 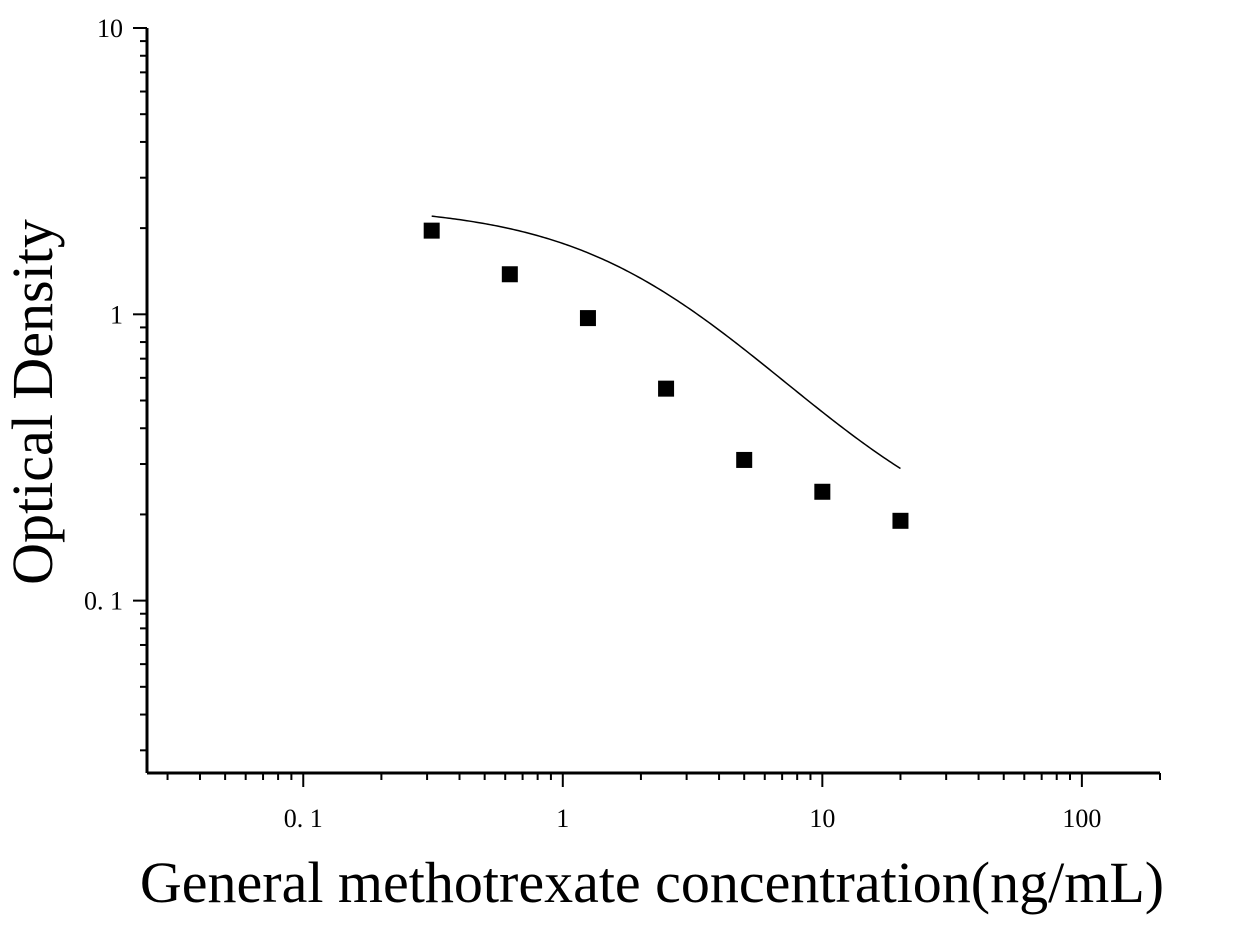 I want to click on x-tick-label: 1, so click(x=562, y=818).